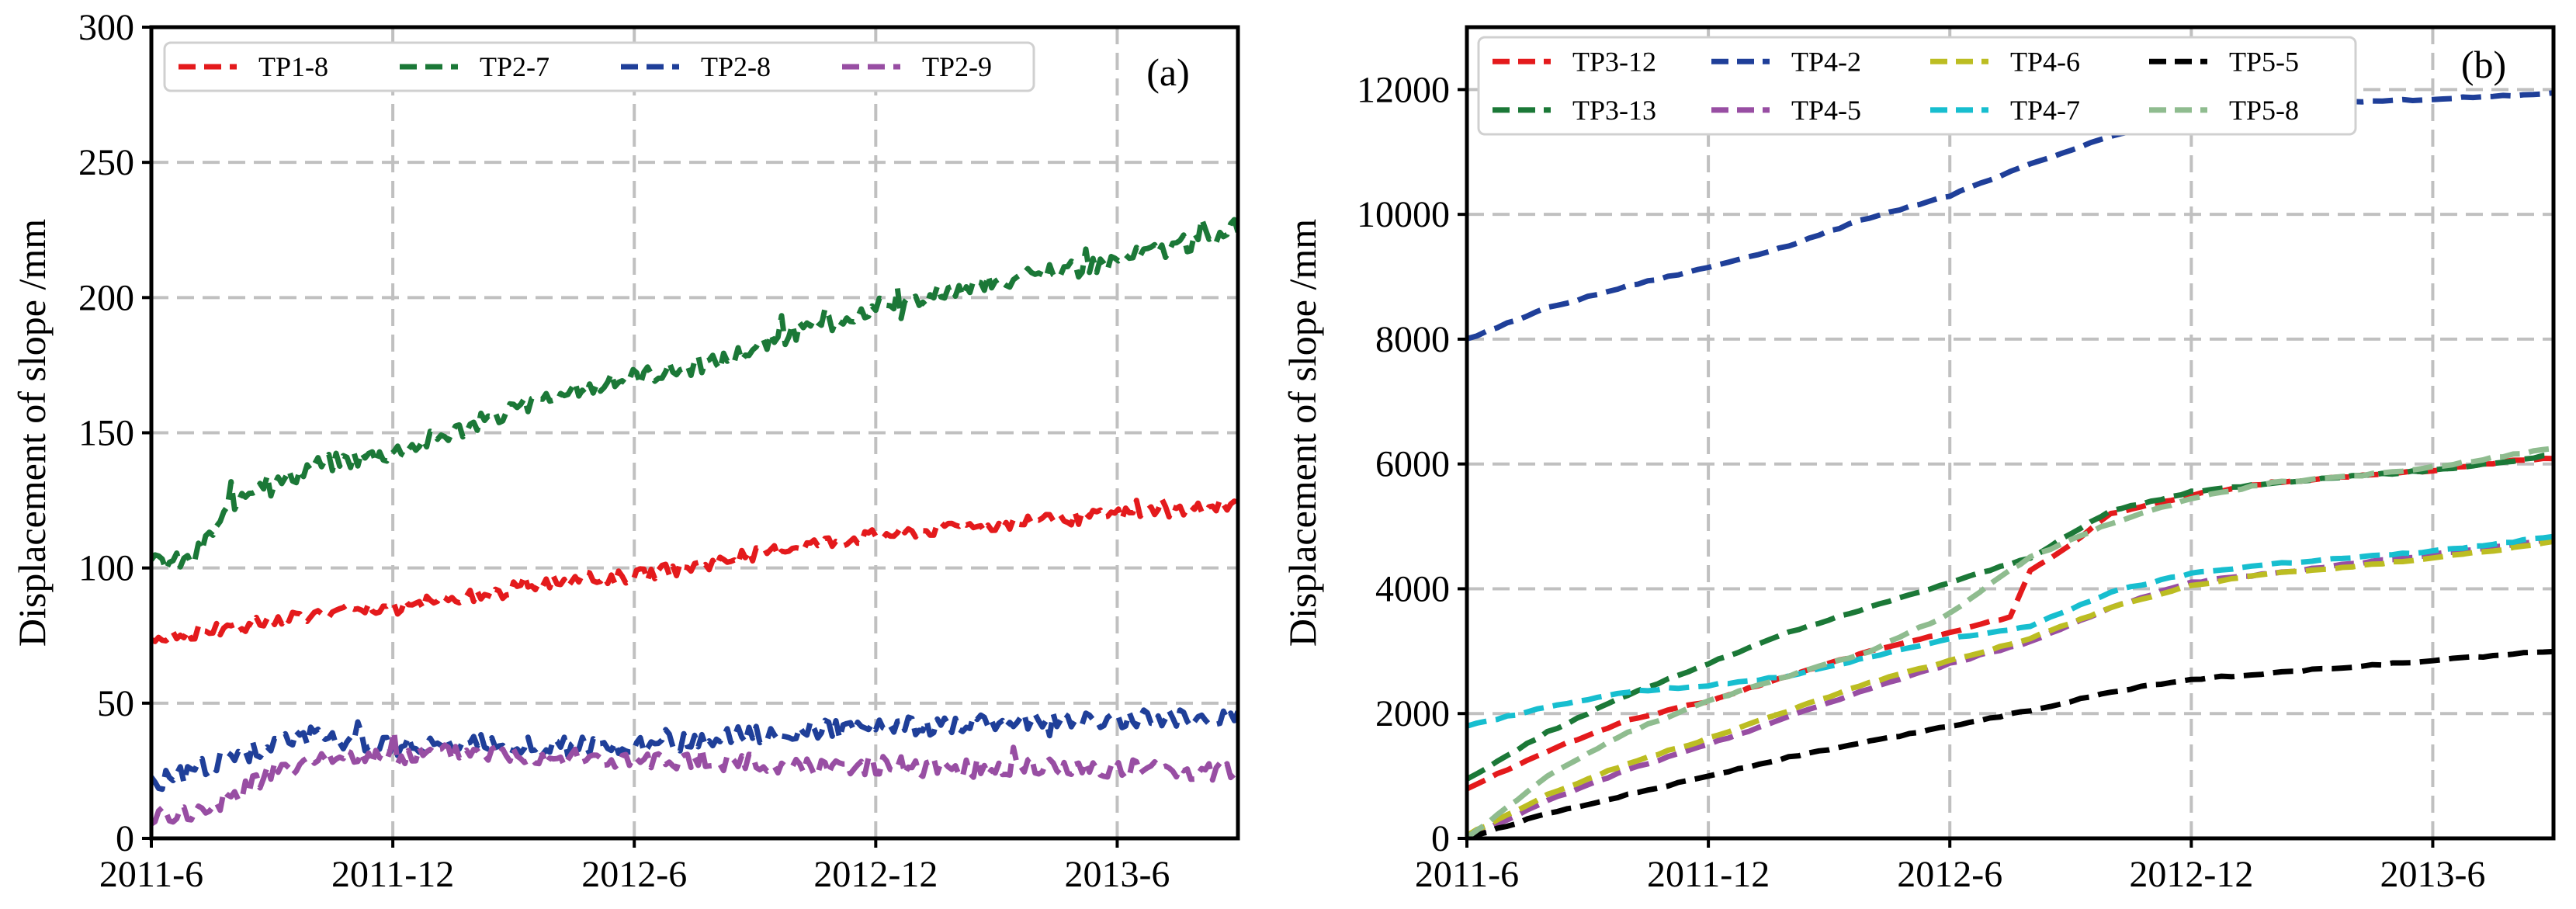 This screenshot has width=2576, height=909. I want to click on legend-label: TP3-12, so click(1614, 61).